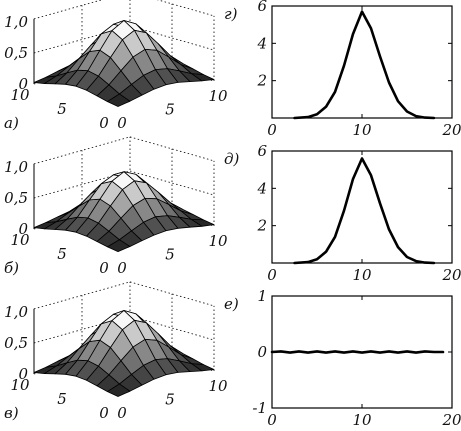 The width and height of the screenshot is (461, 431). What do you see at coordinates (259, 408) in the screenshot?
I see `y-tick-label: -1` at bounding box center [259, 408].